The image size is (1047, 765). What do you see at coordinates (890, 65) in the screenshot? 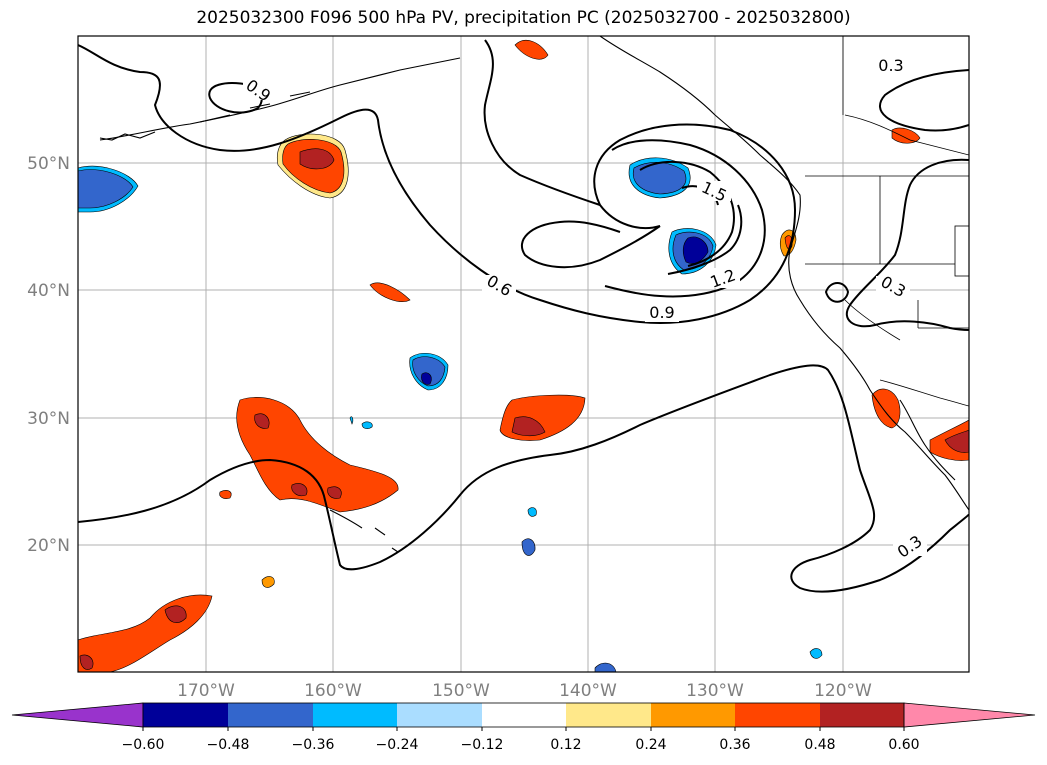
I see `contour-label-0.3-north: 0.3` at bounding box center [890, 65].